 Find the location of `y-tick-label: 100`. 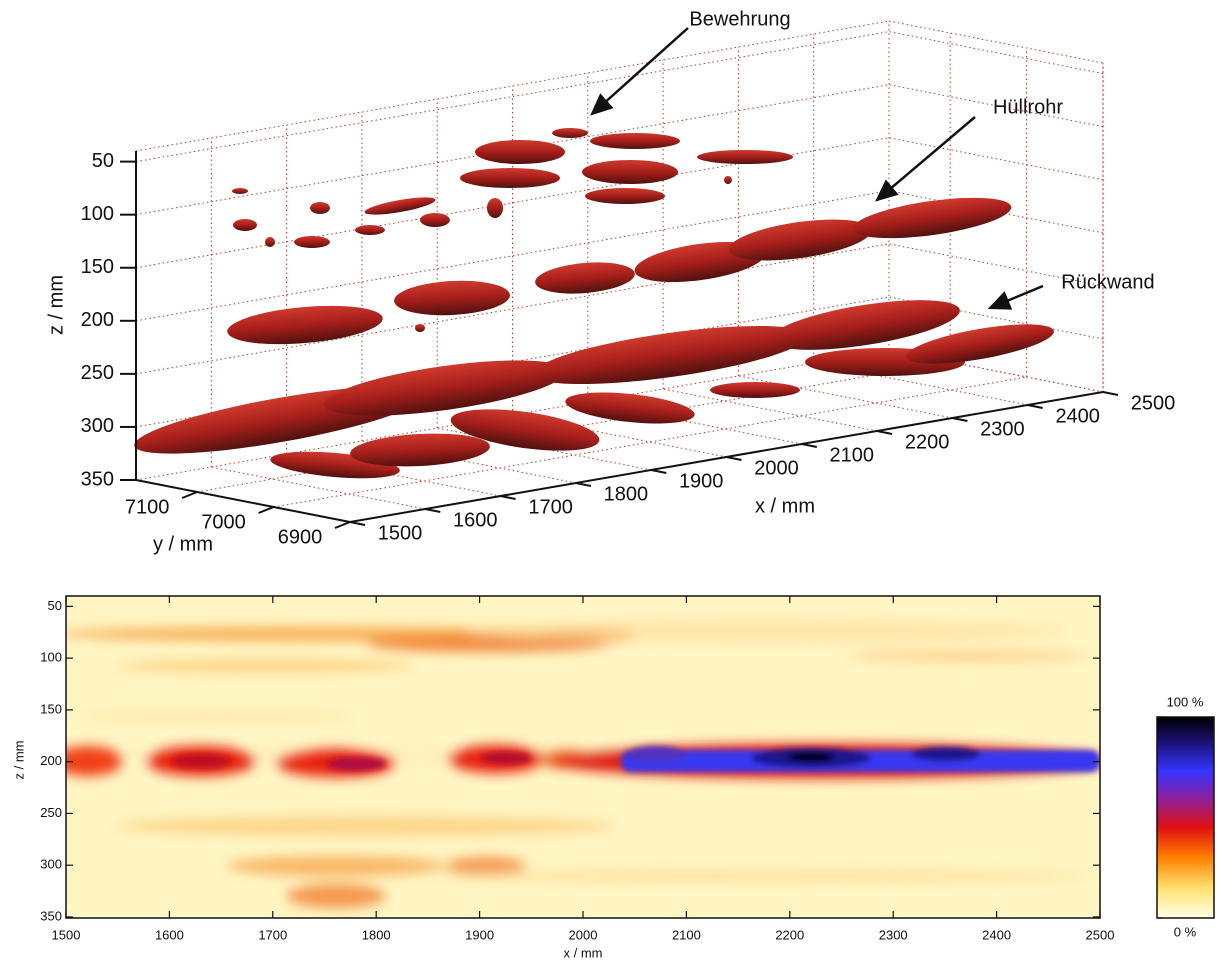

y-tick-label: 100 is located at coordinates (51, 657).